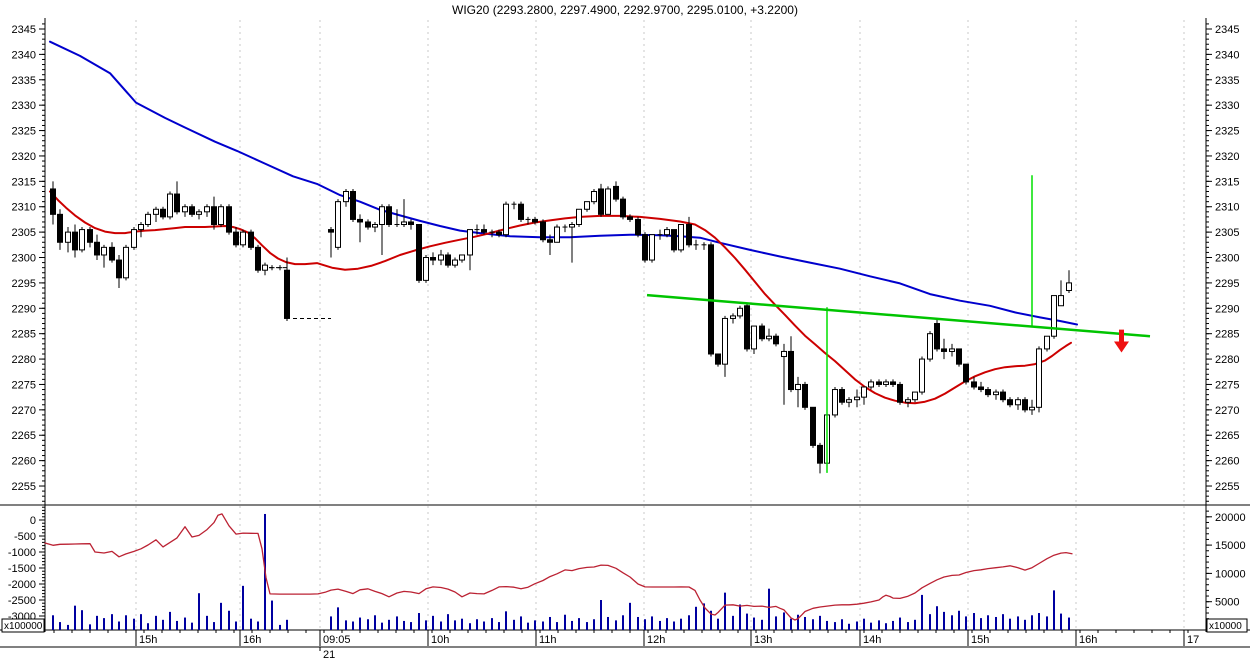 Image resolution: width=1250 pixels, height=661 pixels. Describe the element at coordinates (624, 625) in the screenshot. I see `scale-multipliers: x100000 x10000` at that location.